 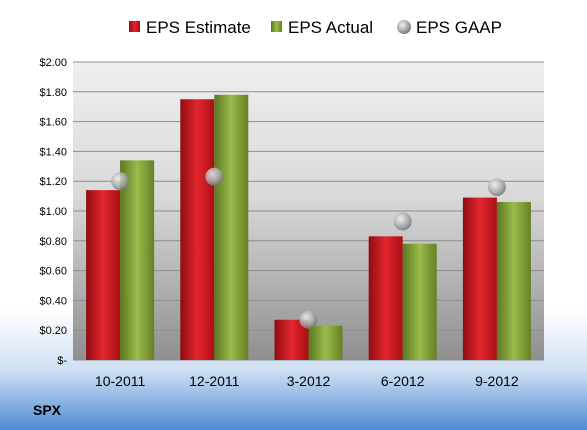 I want to click on x-axis-tick-labels: 10-2011 12-2011 3-2012 6-2012 9-2012, so click(x=307, y=381).